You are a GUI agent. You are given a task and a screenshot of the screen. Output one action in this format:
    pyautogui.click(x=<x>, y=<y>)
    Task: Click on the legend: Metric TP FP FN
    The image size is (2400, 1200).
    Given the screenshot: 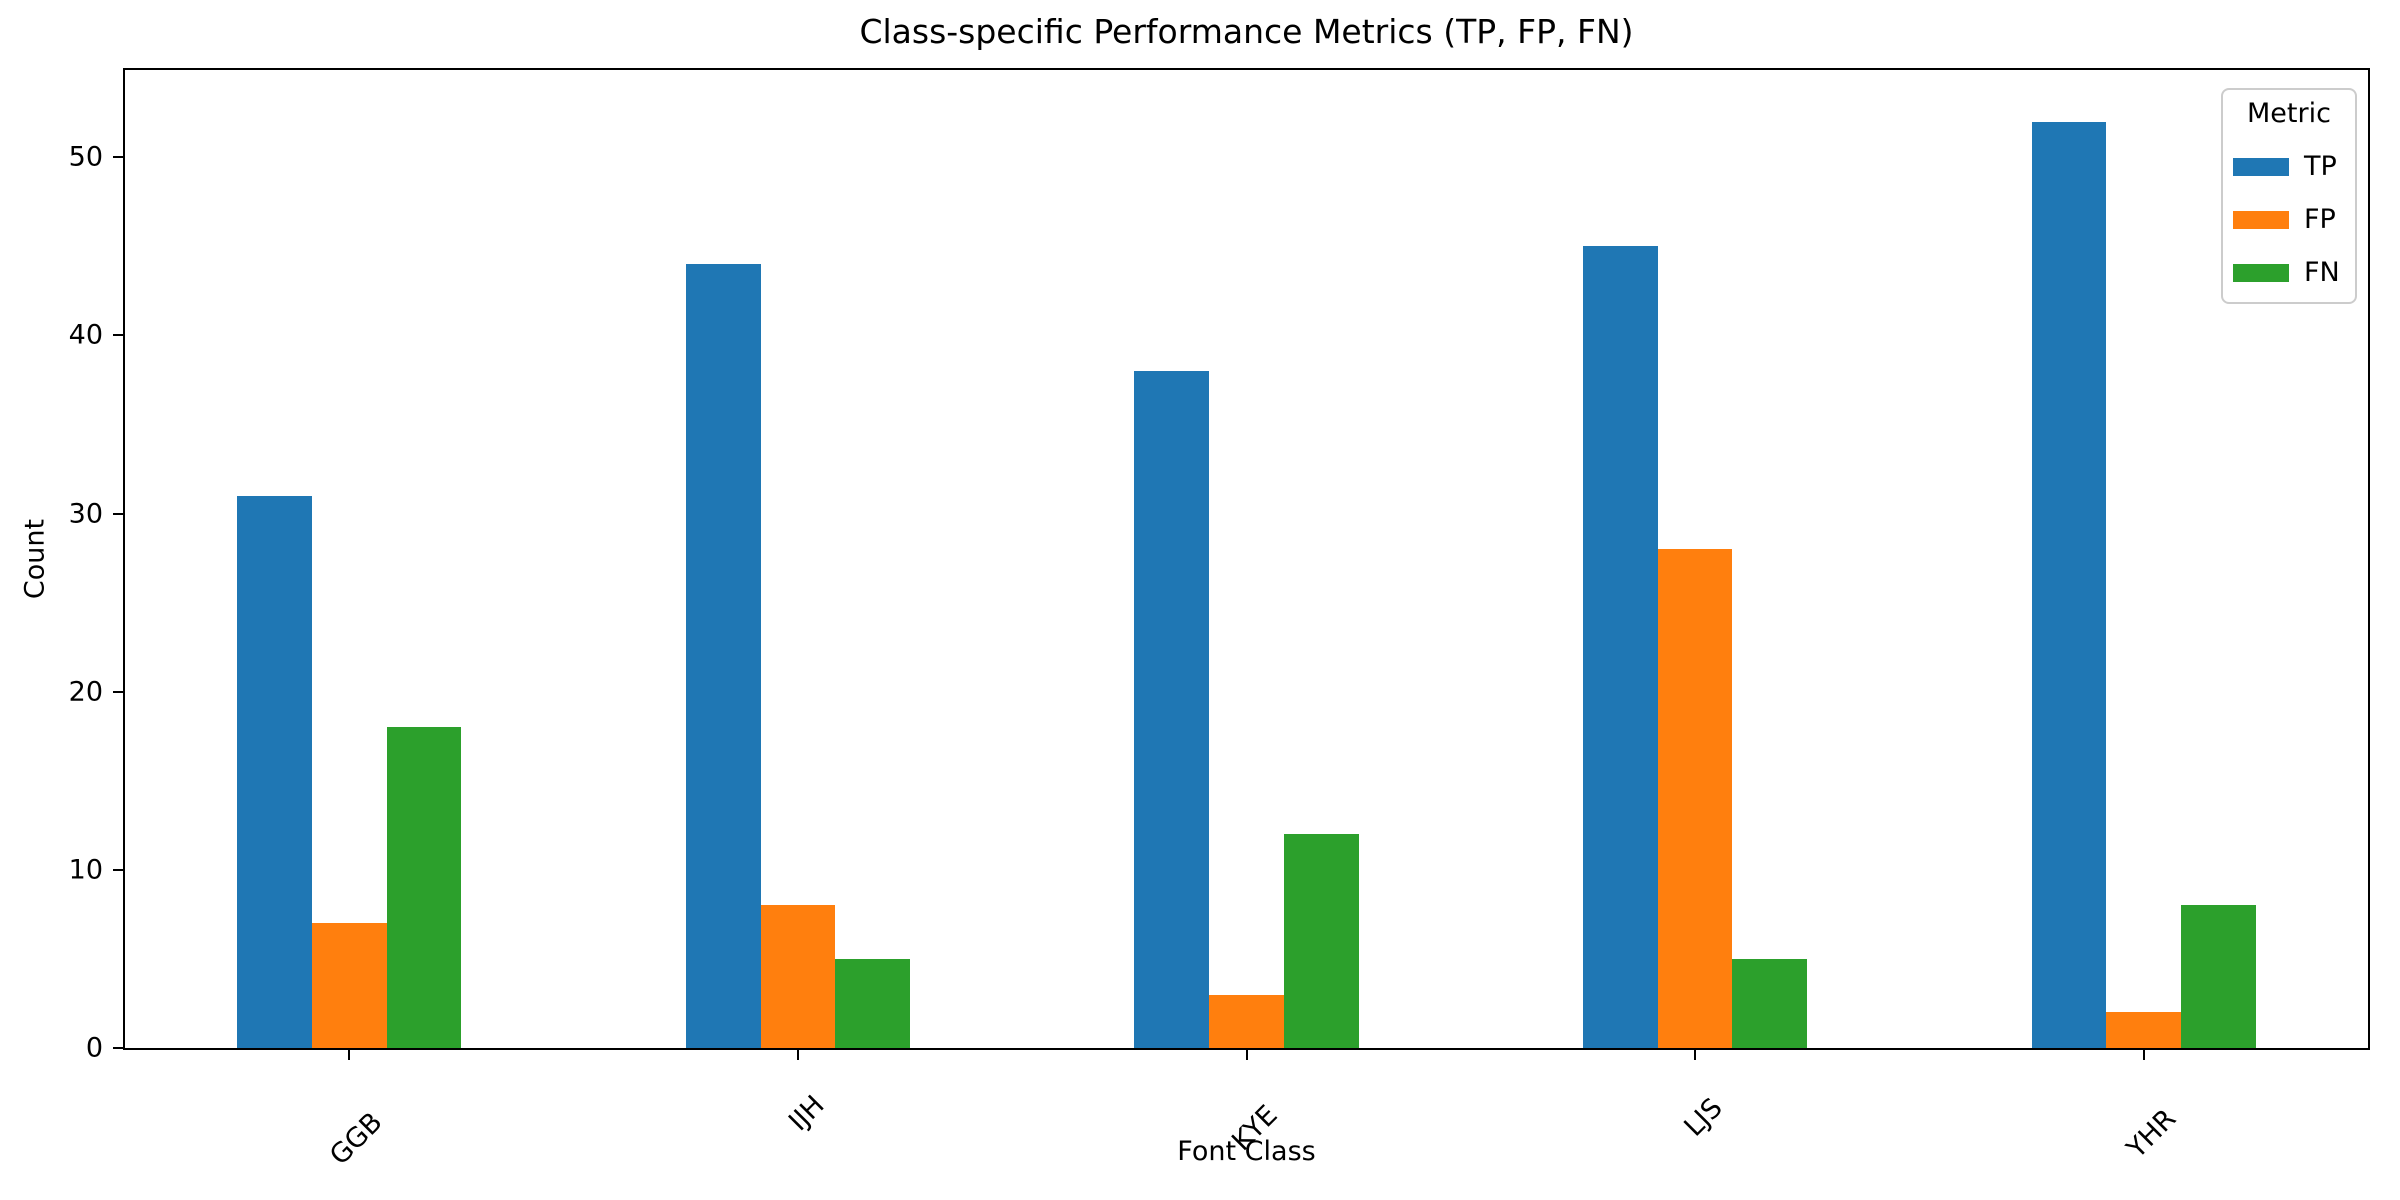 What is the action you would take?
    pyautogui.click(x=2289, y=196)
    